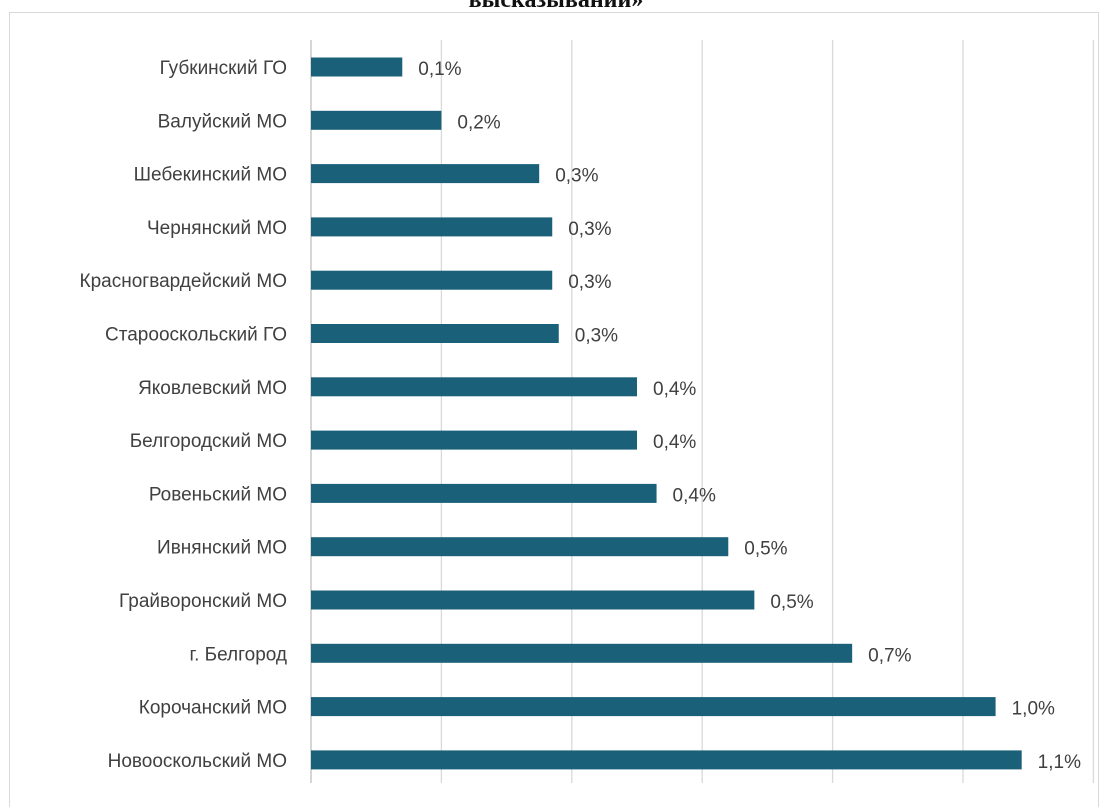 The image size is (1112, 807). What do you see at coordinates (222, 548) in the screenshot?
I see `category-label: Ивнянский МО` at bounding box center [222, 548].